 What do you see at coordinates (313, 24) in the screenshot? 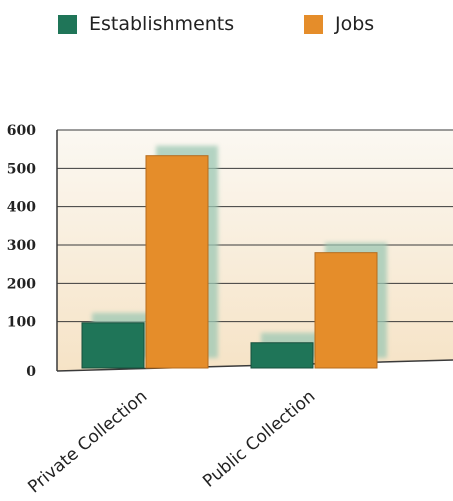
I see `legend-swatch-jobs` at bounding box center [313, 24].